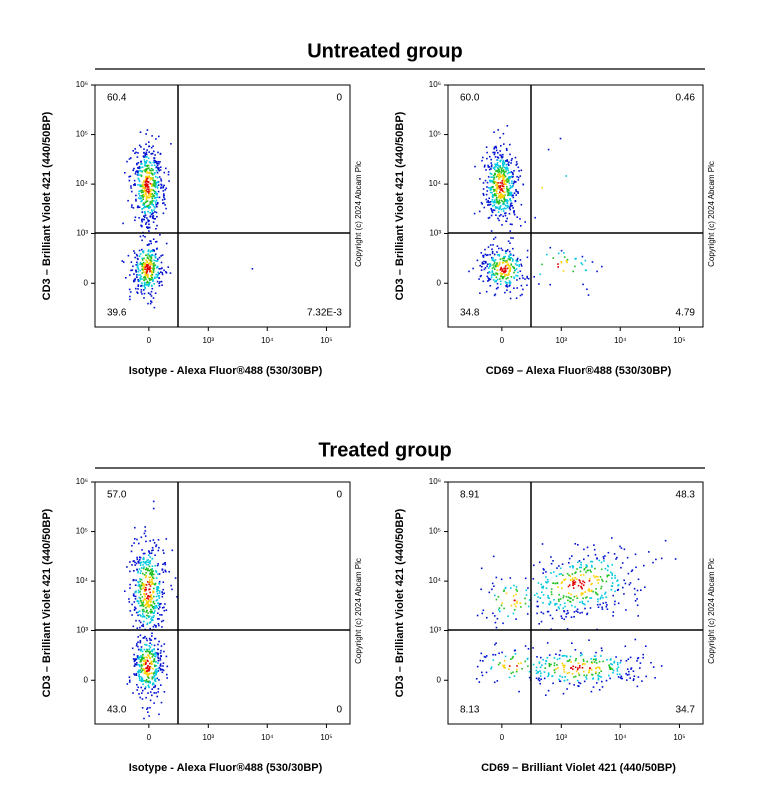 Image resolution: width=768 pixels, height=803 pixels. What do you see at coordinates (82, 481) in the screenshot?
I see `y-tick-label: 10⁶` at bounding box center [82, 481].